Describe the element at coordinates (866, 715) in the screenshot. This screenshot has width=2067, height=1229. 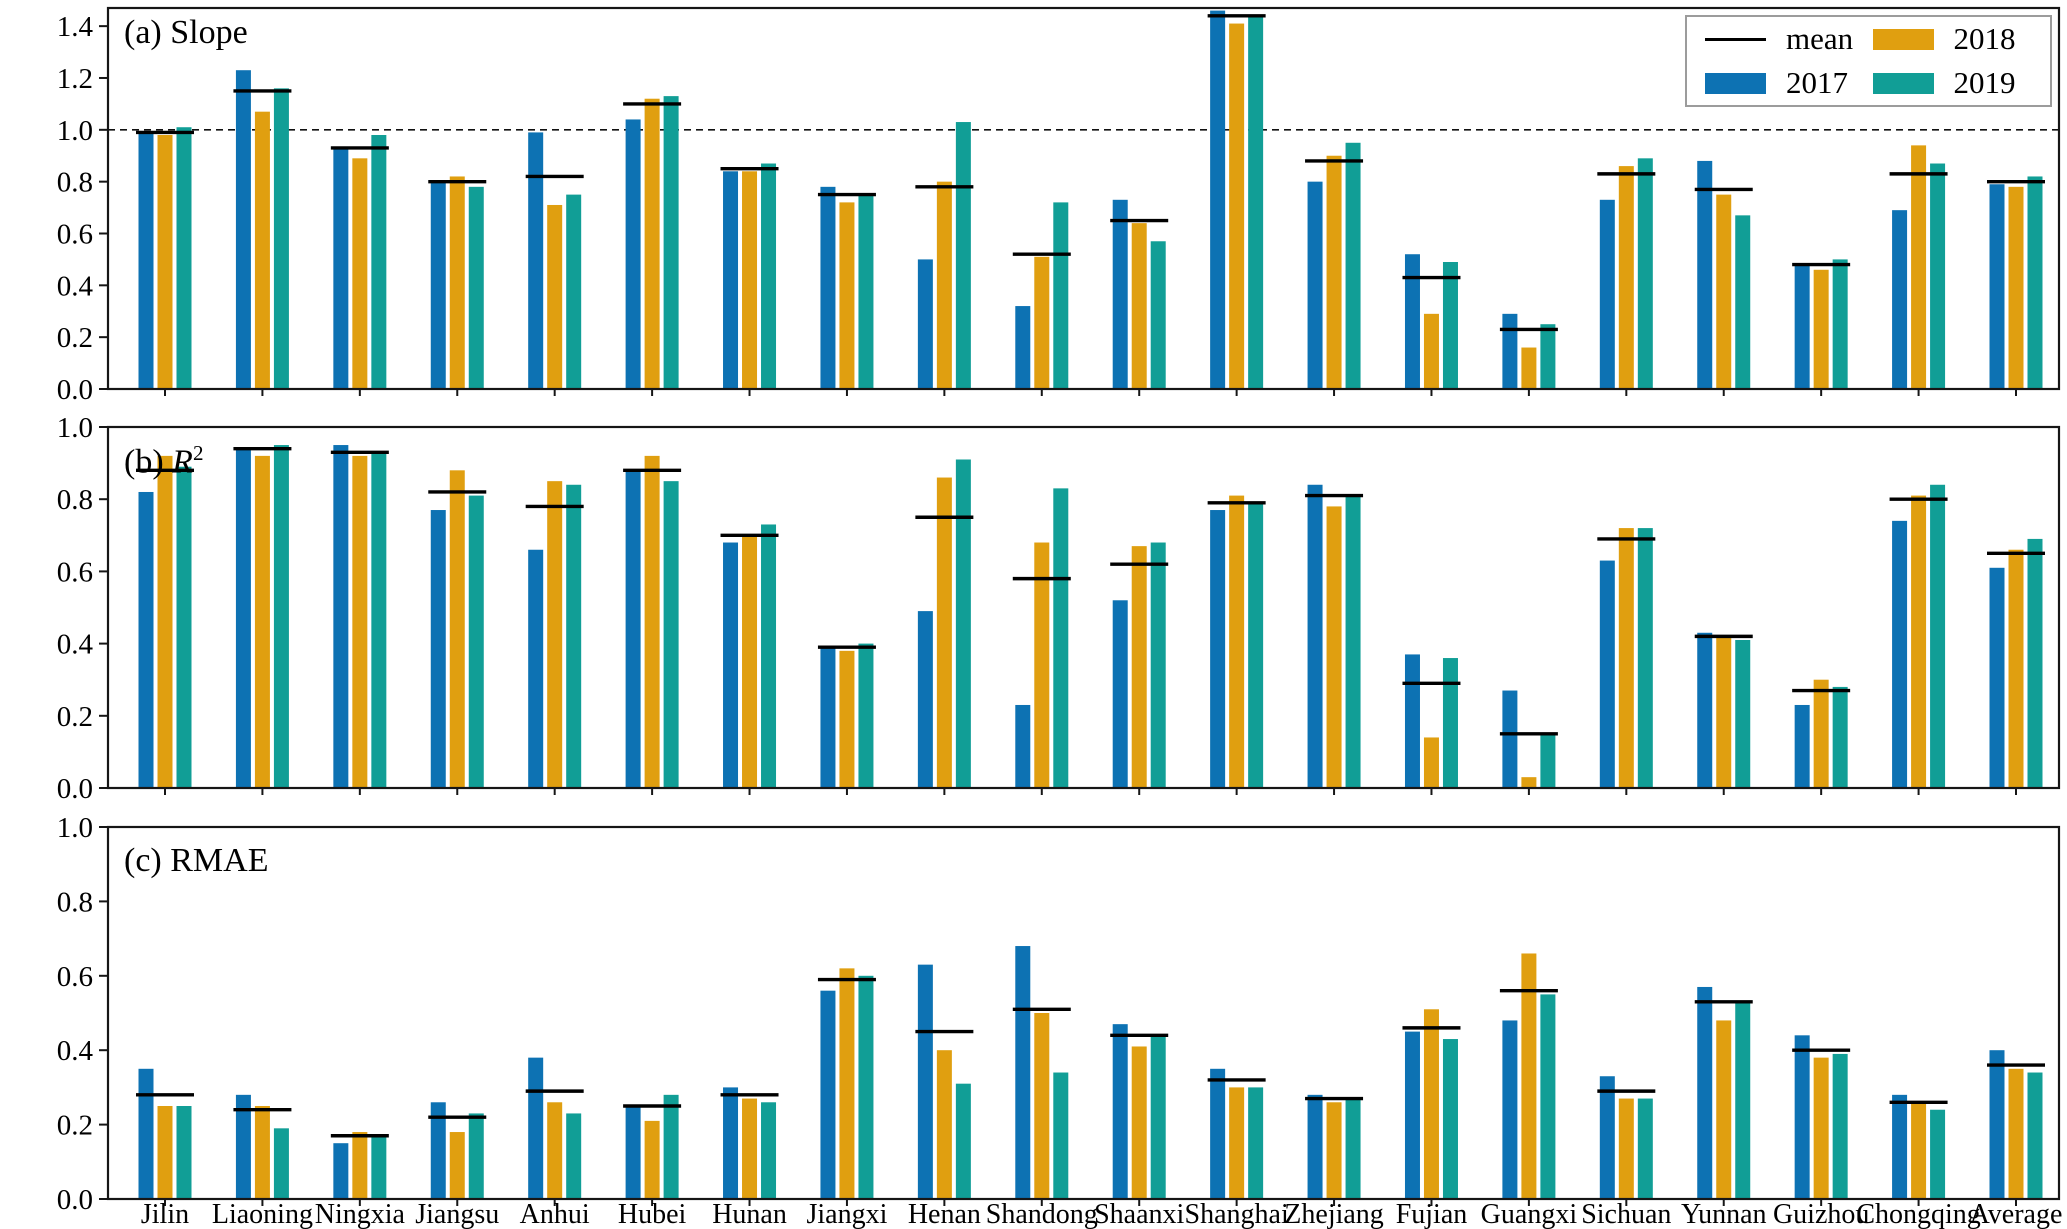
I see `bar-2019-Jiangxi` at that location.